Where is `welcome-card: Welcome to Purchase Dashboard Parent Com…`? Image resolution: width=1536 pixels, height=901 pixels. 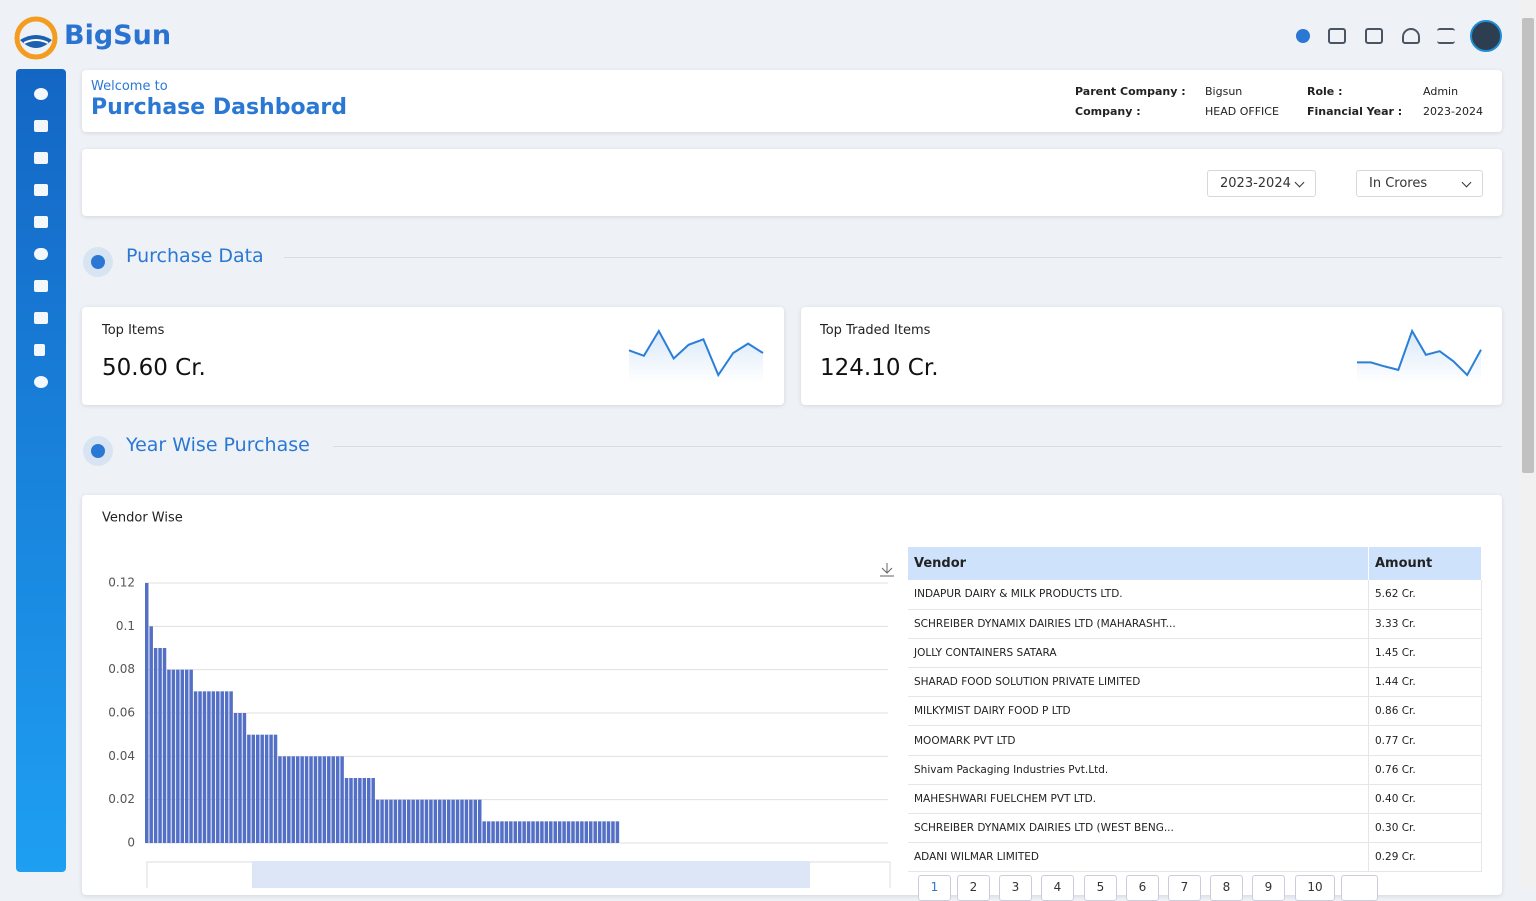
welcome-card: Welcome to Purchase Dashboard Parent Com… is located at coordinates (792, 101).